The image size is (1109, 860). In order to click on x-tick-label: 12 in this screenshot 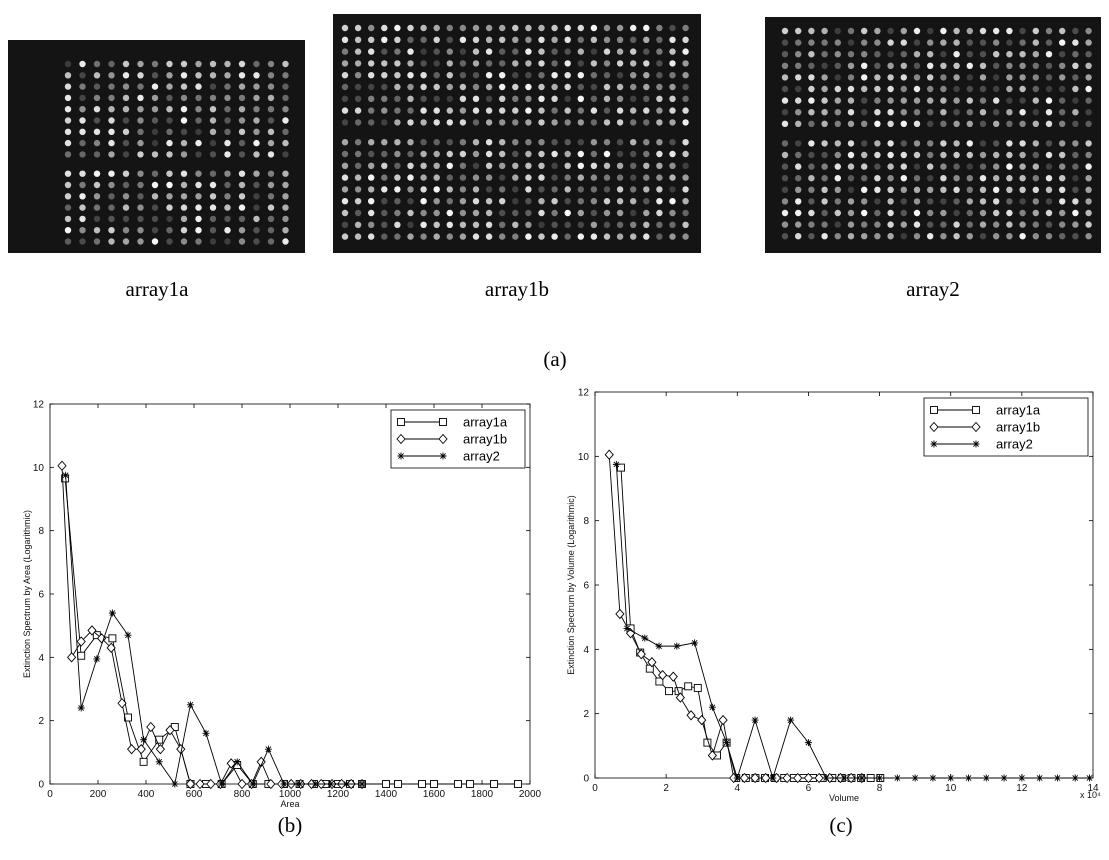, I will do `click(1022, 788)`.